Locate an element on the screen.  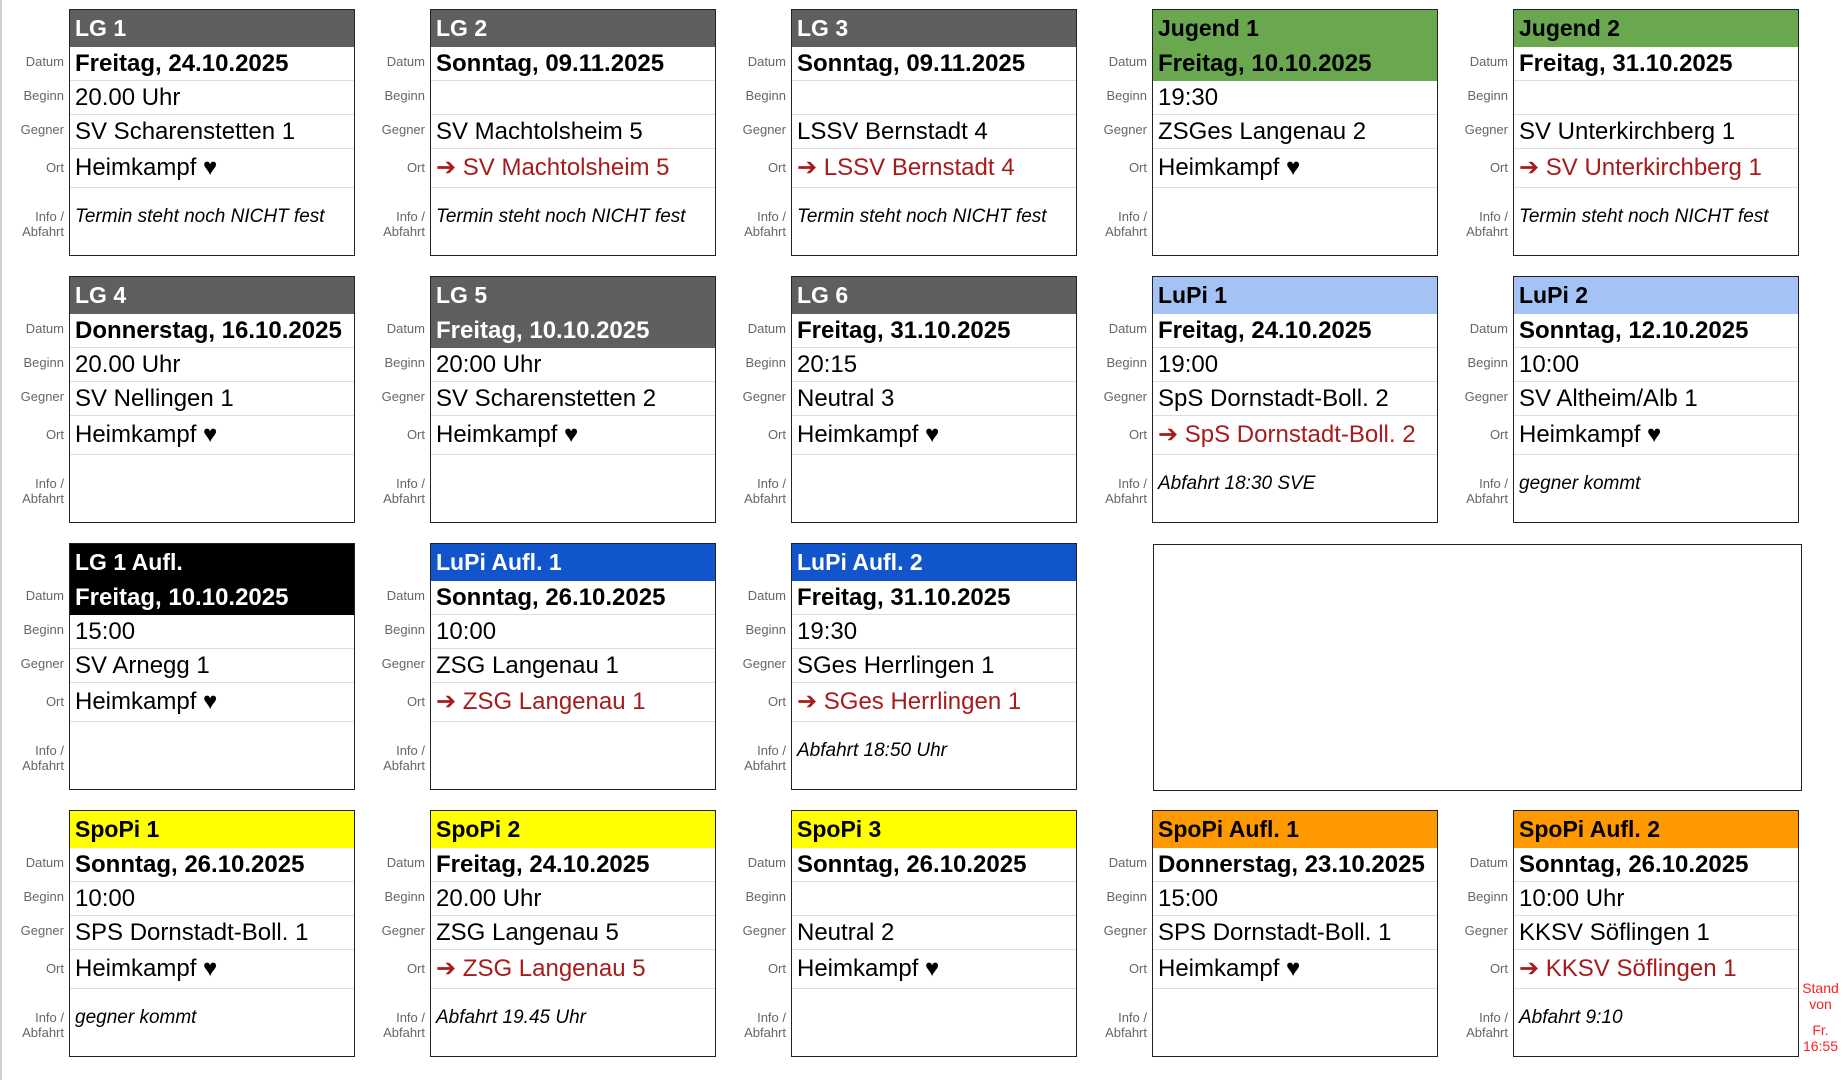
opponent: LSSV Bernstadt 4 is located at coordinates (934, 132).